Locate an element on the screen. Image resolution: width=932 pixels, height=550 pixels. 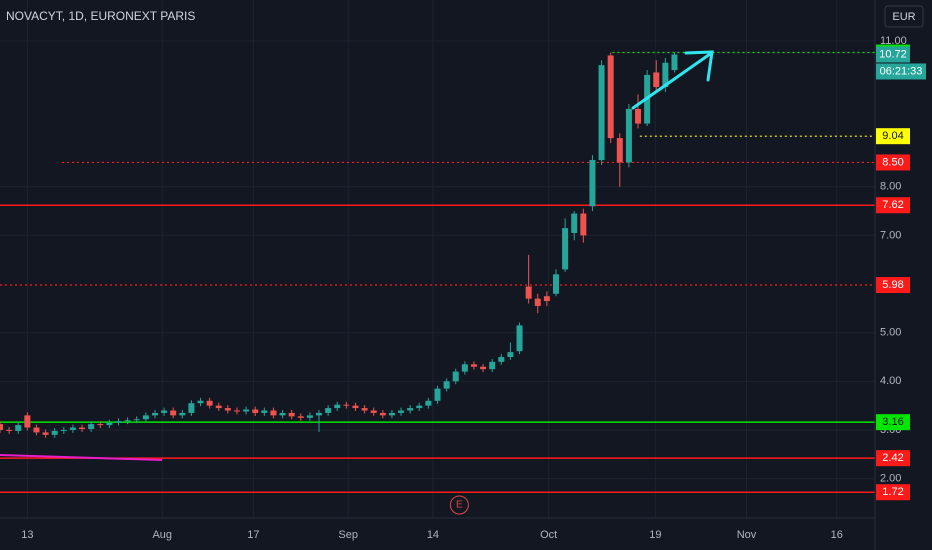
level-label: 2.42 is located at coordinates (892, 458).